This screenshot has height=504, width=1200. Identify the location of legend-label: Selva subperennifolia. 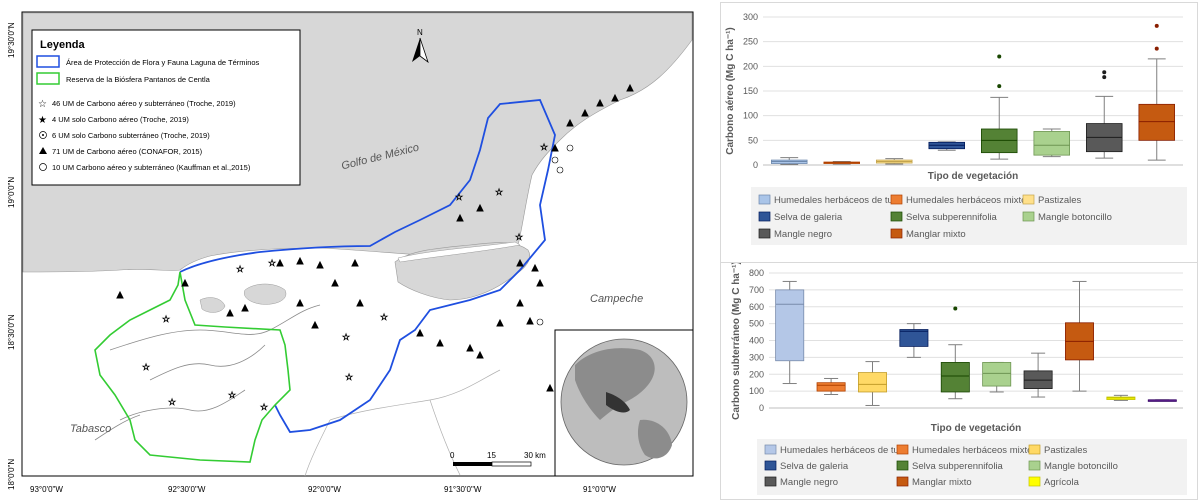
(958, 466).